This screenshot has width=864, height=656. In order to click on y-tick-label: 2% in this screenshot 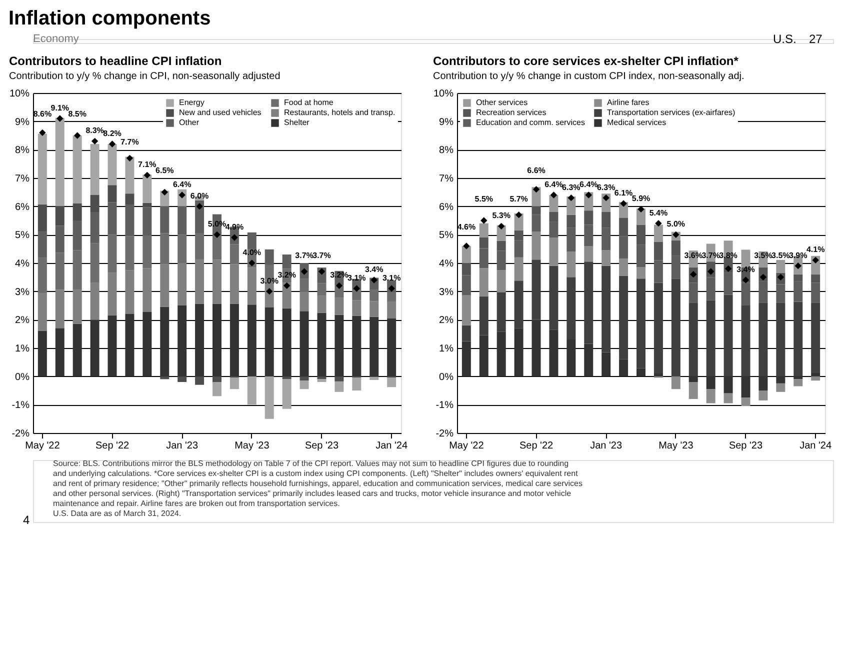, I will do `click(22, 320)`.